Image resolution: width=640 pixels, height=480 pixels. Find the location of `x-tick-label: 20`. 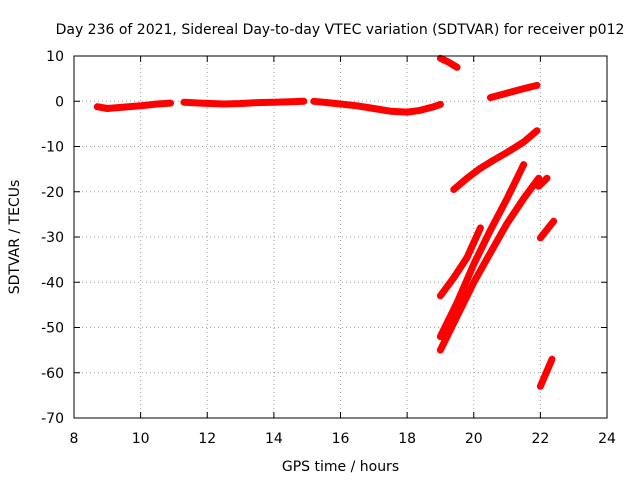

x-tick-label: 20 is located at coordinates (474, 439).